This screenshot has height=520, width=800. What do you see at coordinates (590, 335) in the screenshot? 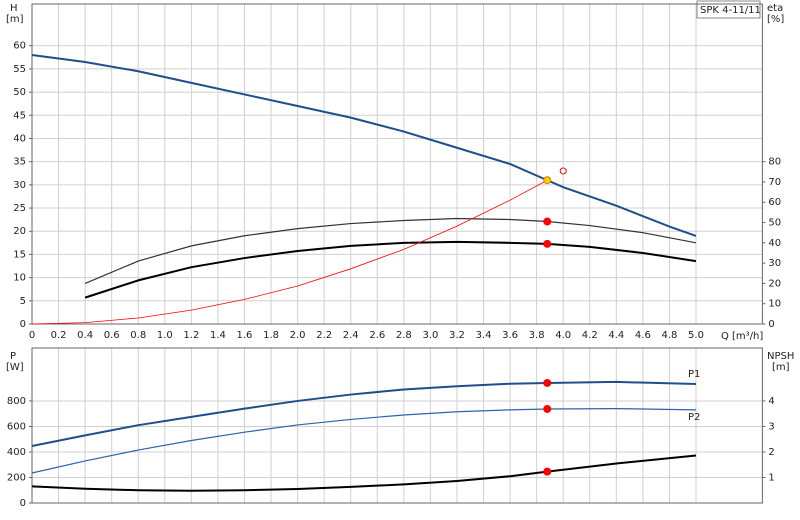
I see `x-tick-label: 4.2` at bounding box center [590, 335].